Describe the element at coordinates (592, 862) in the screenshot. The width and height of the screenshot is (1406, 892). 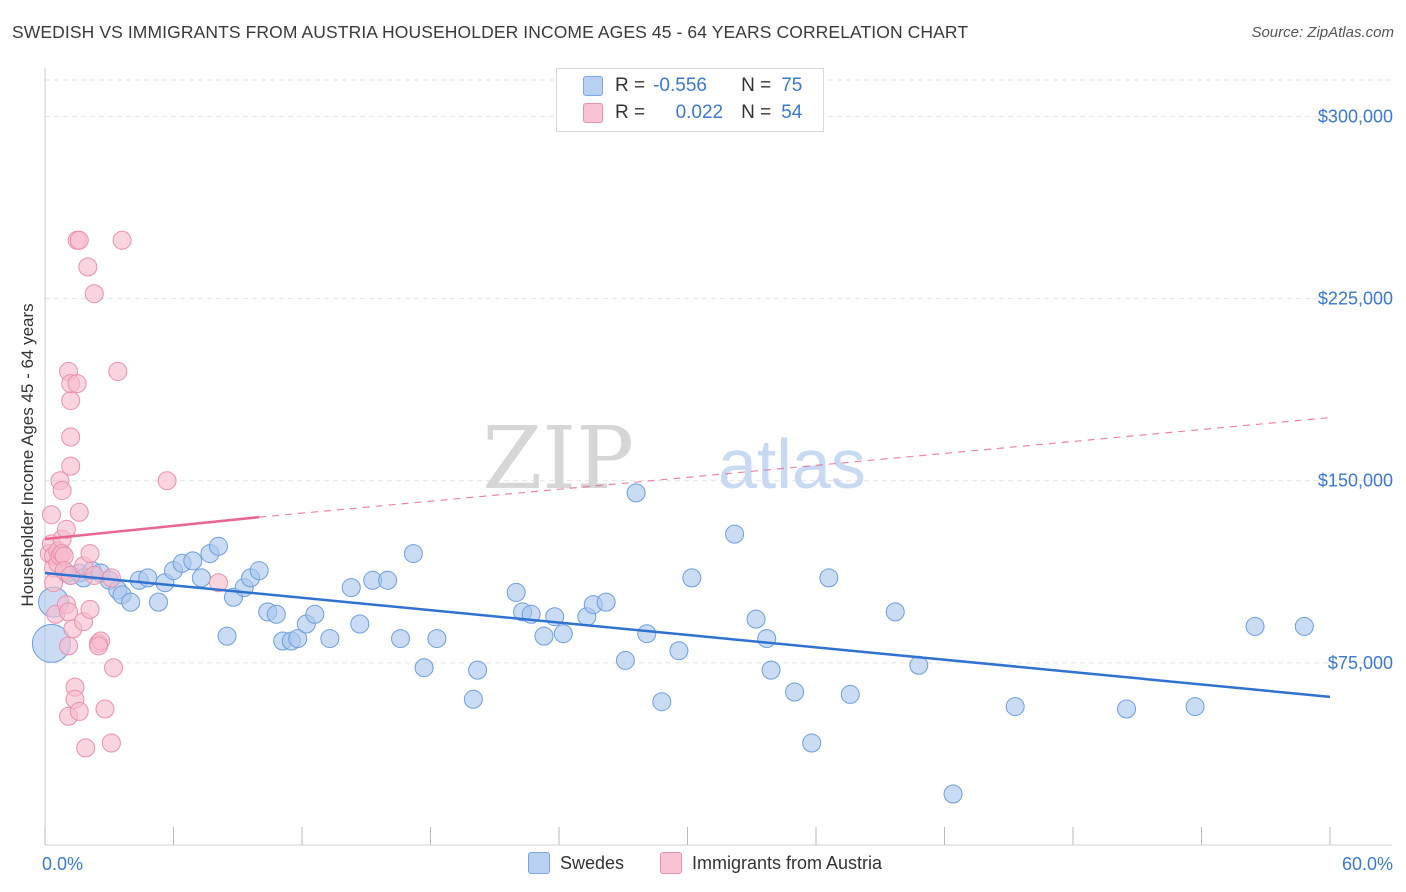
I see `series-legend-label: Swedes` at that location.